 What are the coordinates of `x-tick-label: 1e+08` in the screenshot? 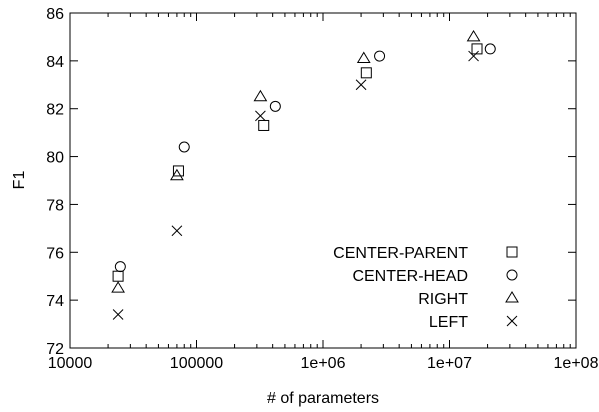 It's located at (576, 363).